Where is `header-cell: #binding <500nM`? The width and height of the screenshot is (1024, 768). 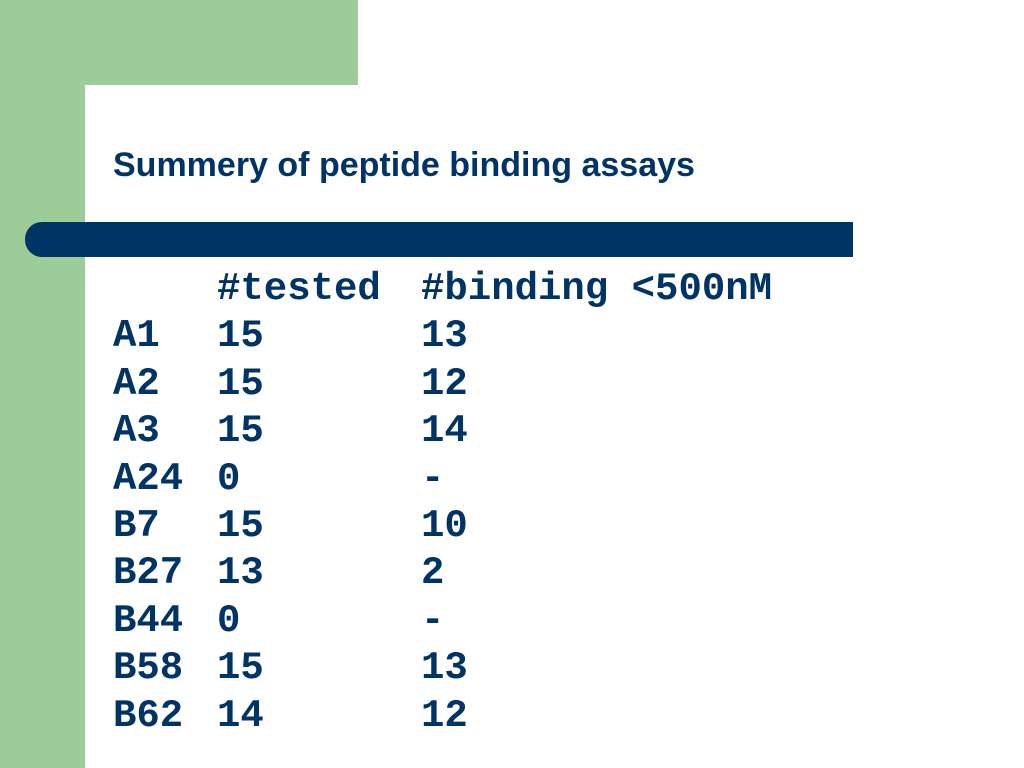
header-cell: #binding <500nM is located at coordinates (597, 289).